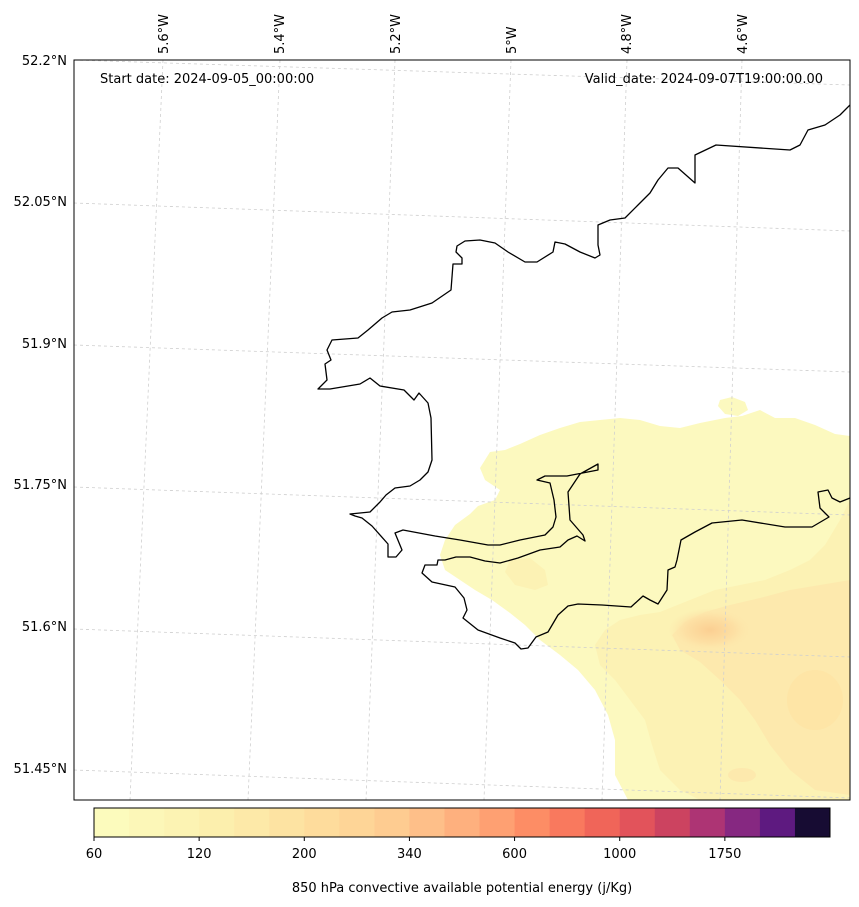 The image size is (859, 907). Describe the element at coordinates (526, 574) in the screenshot. I see `cape-contour-80b` at that location.